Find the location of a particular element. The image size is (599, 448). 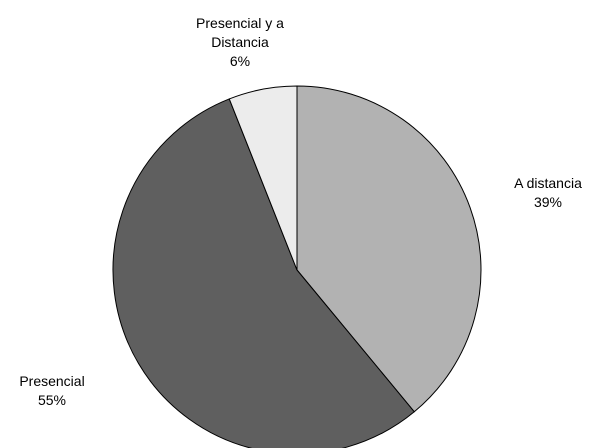

pie-slice is located at coordinates (263, 178).